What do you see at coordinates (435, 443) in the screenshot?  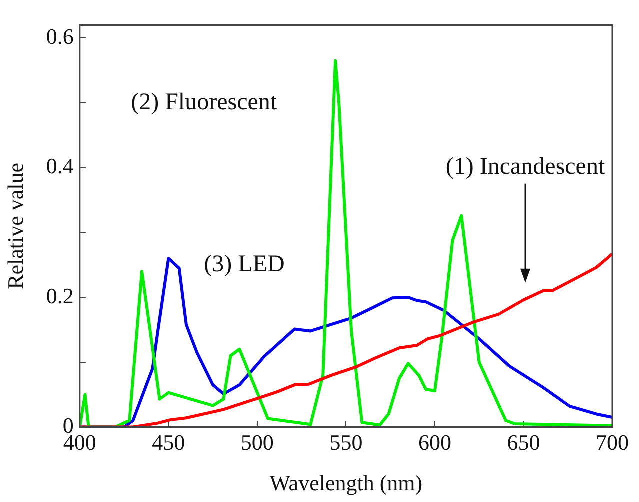 I see `x-tick-label: 600` at bounding box center [435, 443].